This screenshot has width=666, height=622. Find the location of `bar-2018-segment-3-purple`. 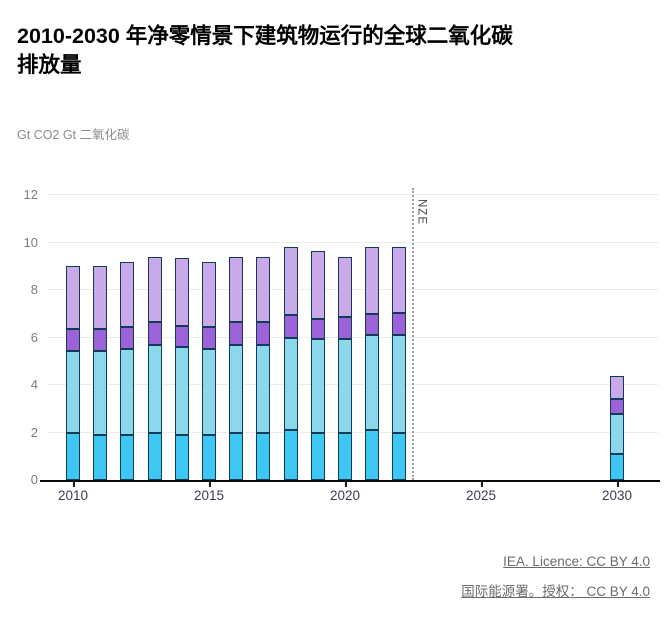

bar-2018-segment-3-purple is located at coordinates (290, 326).